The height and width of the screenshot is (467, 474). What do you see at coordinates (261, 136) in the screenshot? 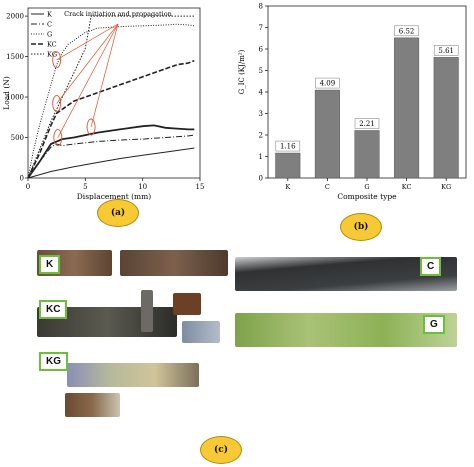
I see `y-tick-label: 2` at bounding box center [261, 136].